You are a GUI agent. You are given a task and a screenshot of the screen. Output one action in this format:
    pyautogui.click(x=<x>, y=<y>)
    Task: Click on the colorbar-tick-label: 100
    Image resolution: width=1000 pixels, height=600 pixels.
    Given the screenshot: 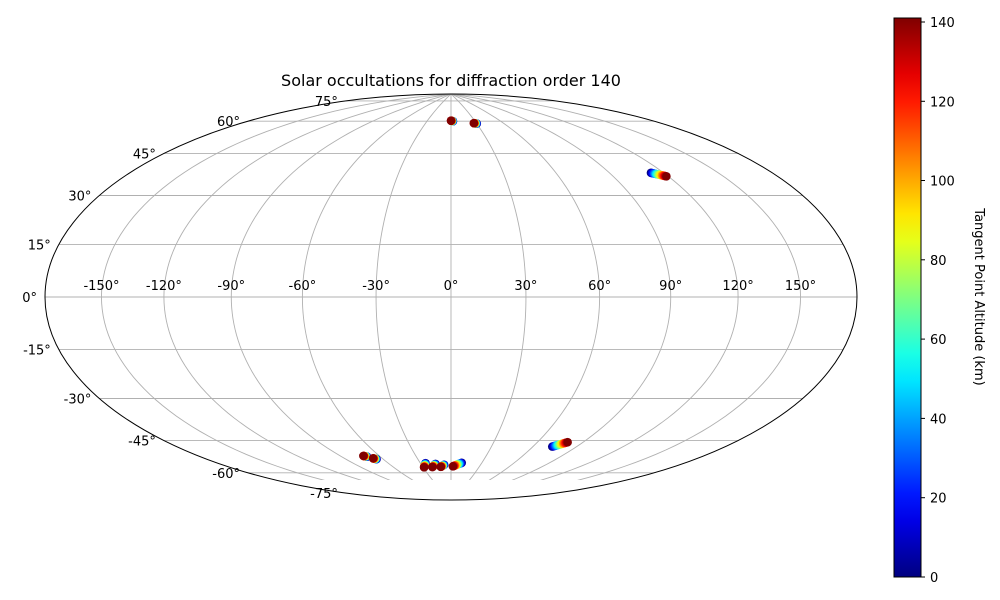 What is the action you would take?
    pyautogui.click(x=942, y=182)
    